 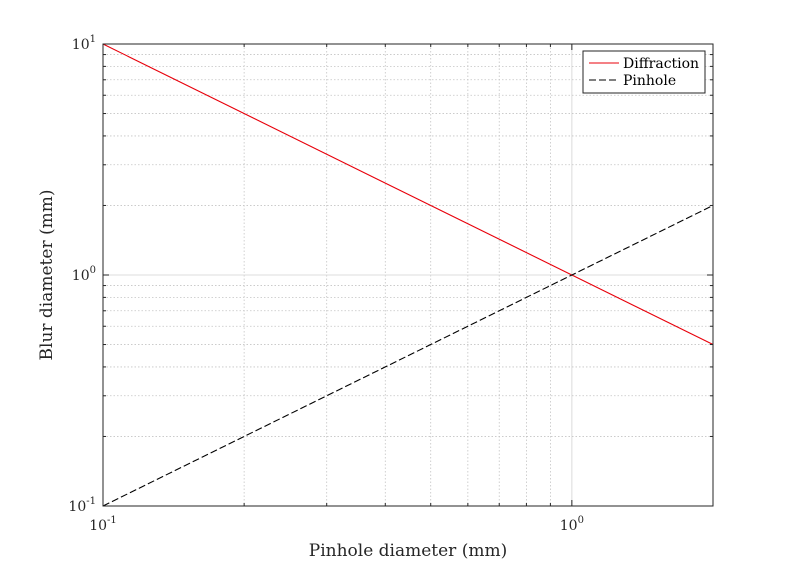 I want to click on legend-label-diffraction: Diffraction, so click(x=661, y=64).